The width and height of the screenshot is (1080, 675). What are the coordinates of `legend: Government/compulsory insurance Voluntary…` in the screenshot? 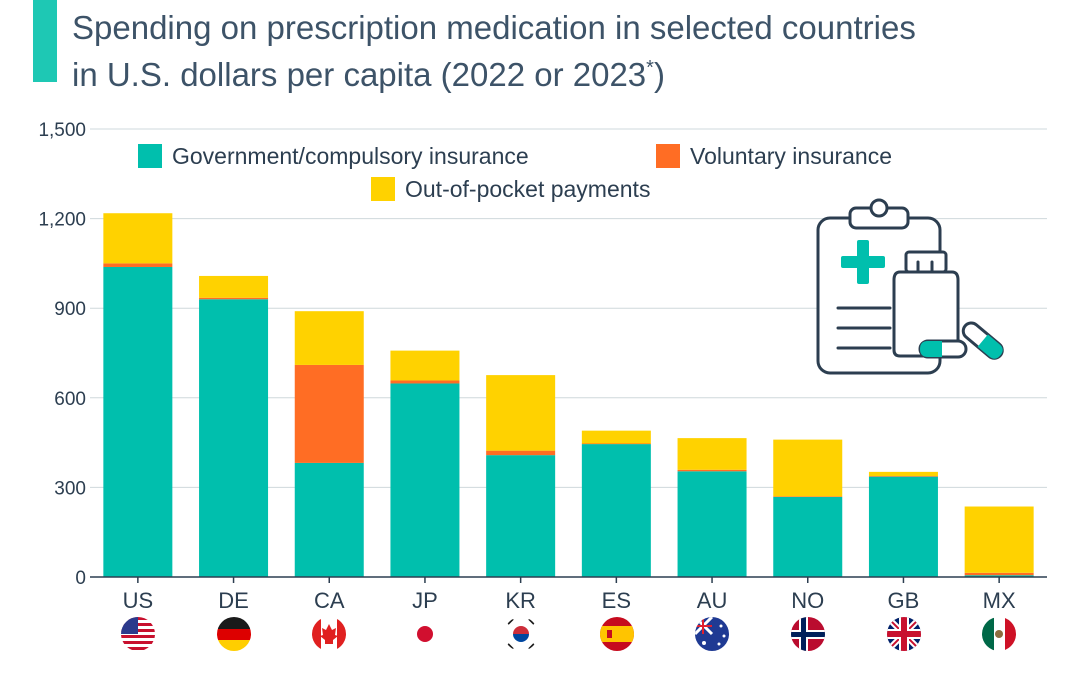 It's located at (515, 172).